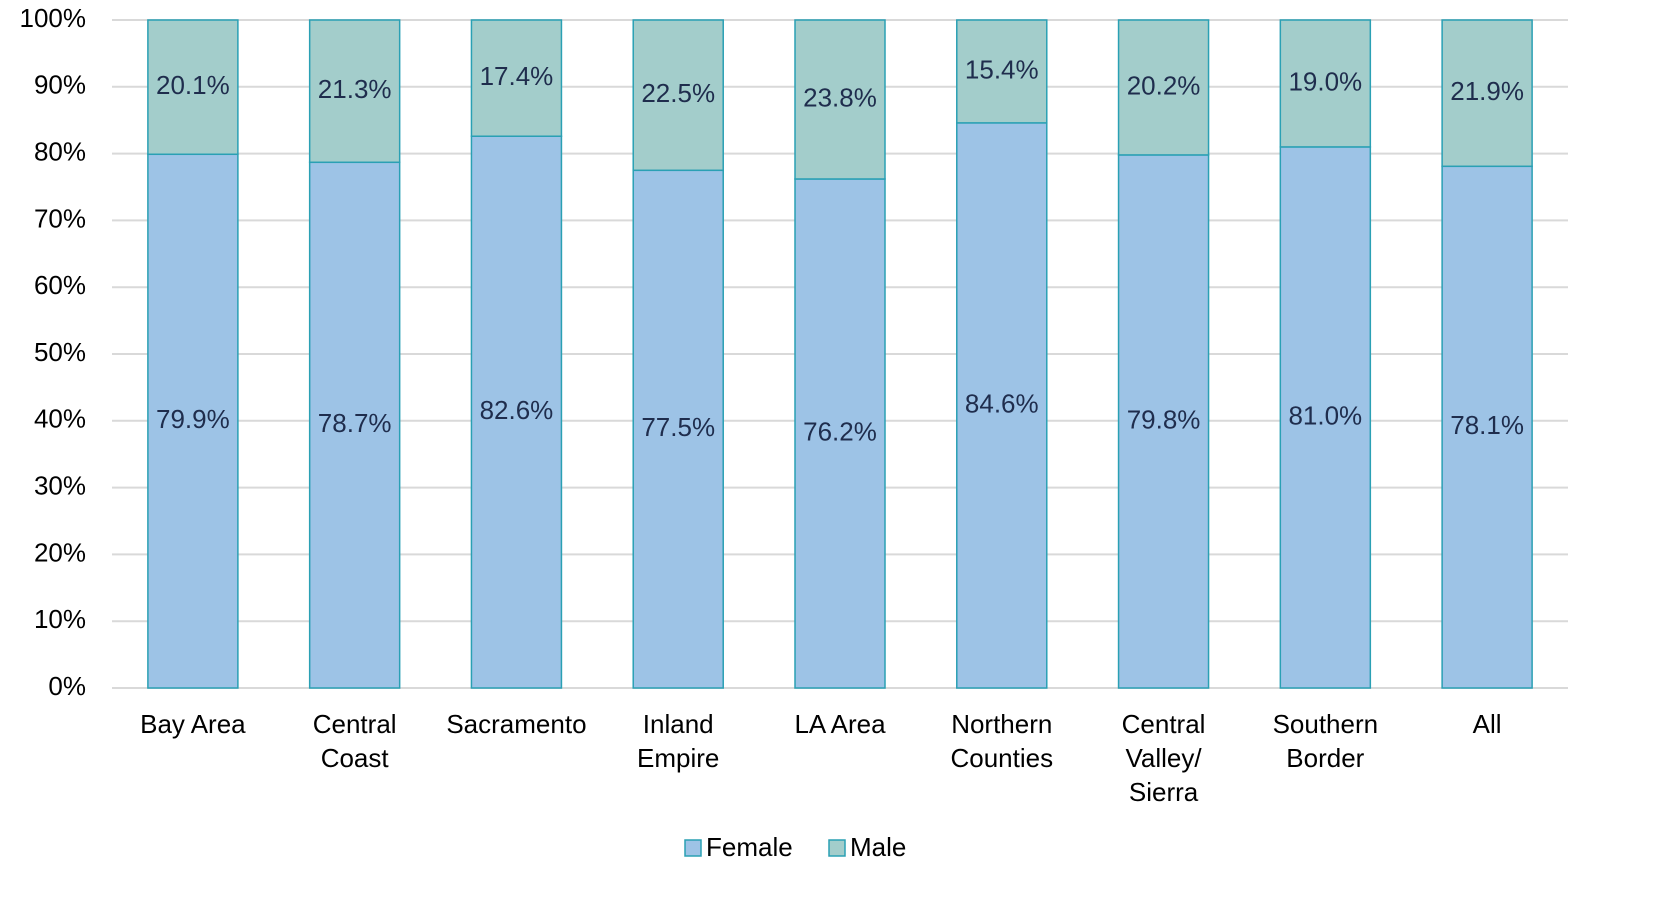 This screenshot has height=920, width=1673. What do you see at coordinates (60, 619) in the screenshot?
I see `y-tick-label: 10%` at bounding box center [60, 619].